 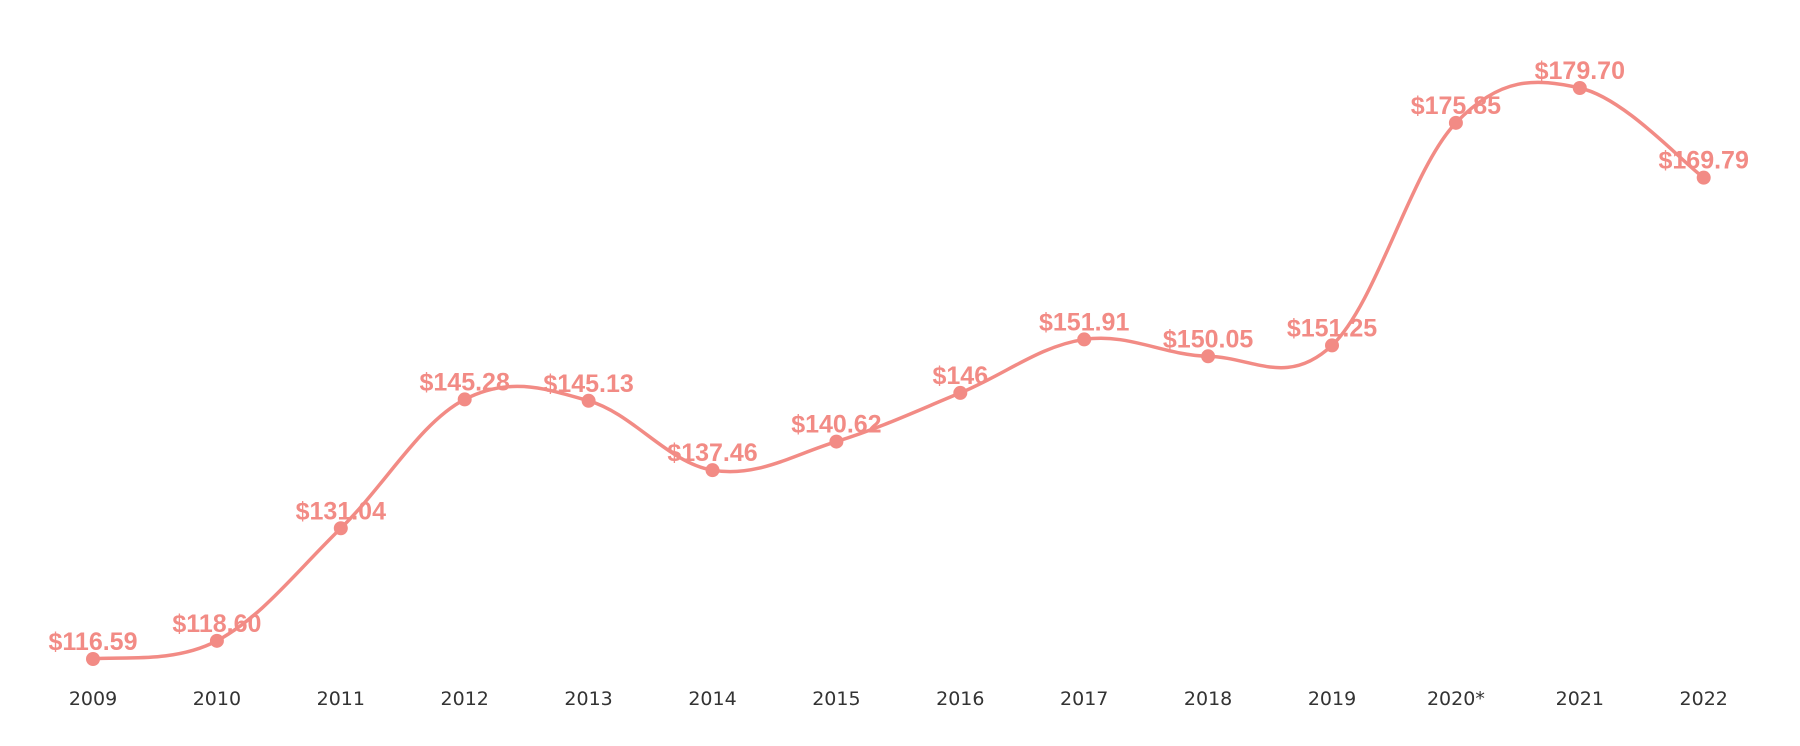 I want to click on data-label-2014: $137.46, so click(x=712, y=453).